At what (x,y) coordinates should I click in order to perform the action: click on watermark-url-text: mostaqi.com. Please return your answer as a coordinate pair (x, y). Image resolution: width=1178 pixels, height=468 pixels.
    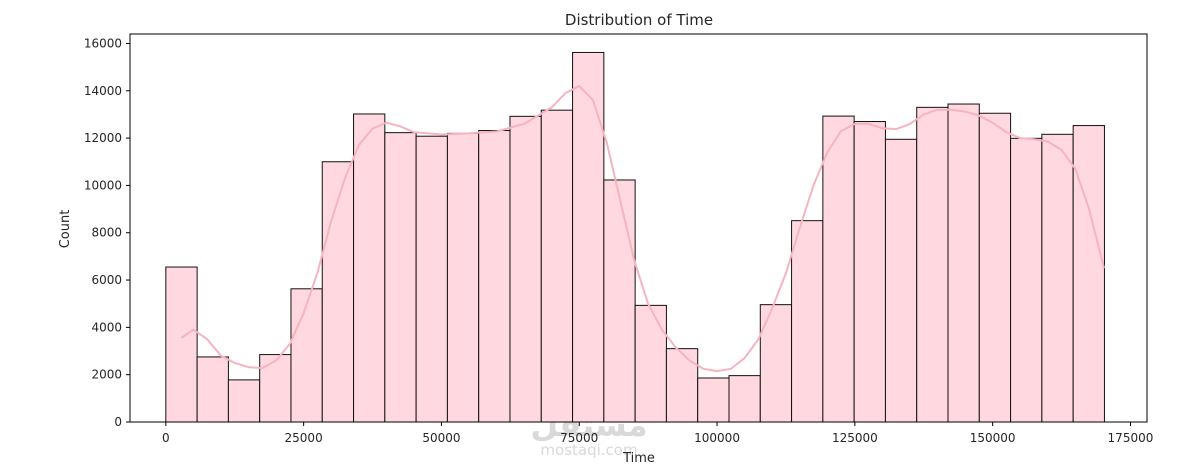
    Looking at the image, I should click on (588, 450).